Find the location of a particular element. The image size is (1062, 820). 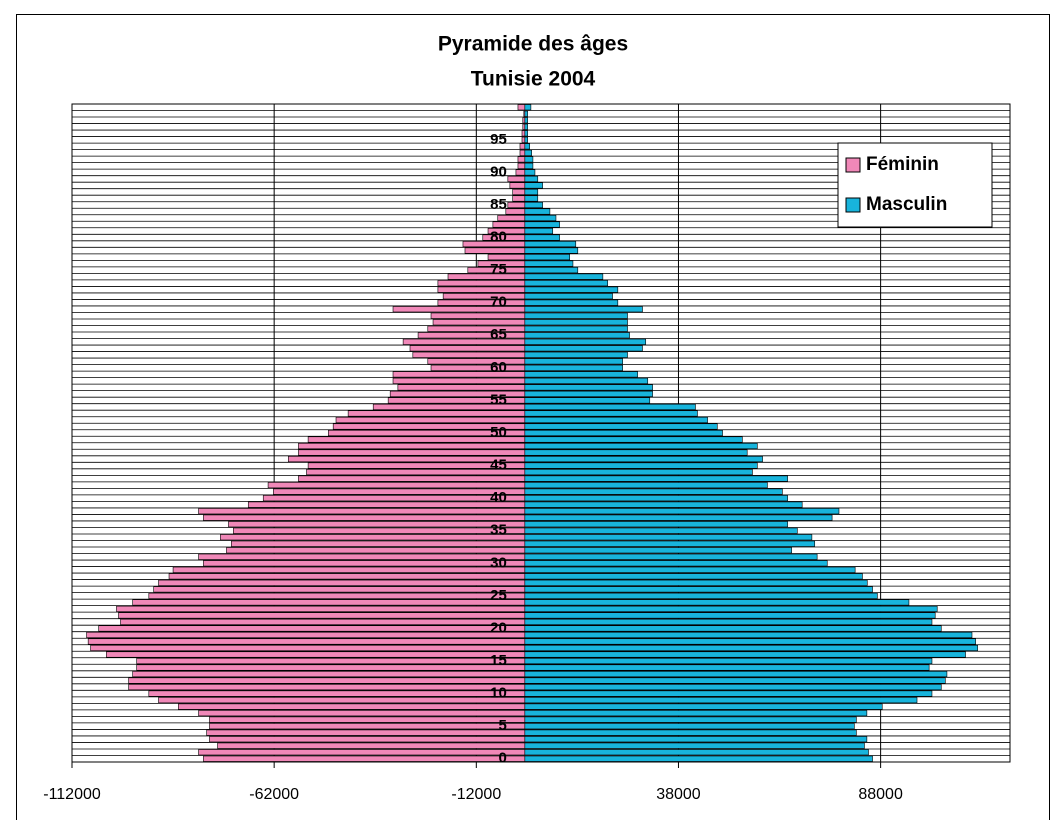

y-tick-label: 40 is located at coordinates (498, 497).